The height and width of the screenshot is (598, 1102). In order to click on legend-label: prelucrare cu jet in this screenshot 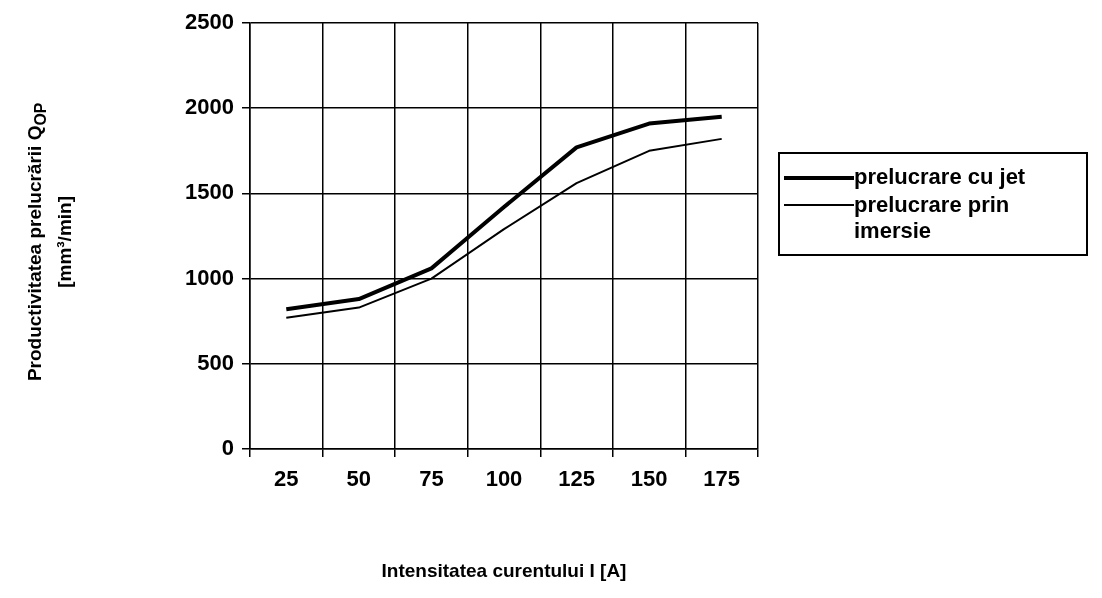, I will do `click(940, 177)`.